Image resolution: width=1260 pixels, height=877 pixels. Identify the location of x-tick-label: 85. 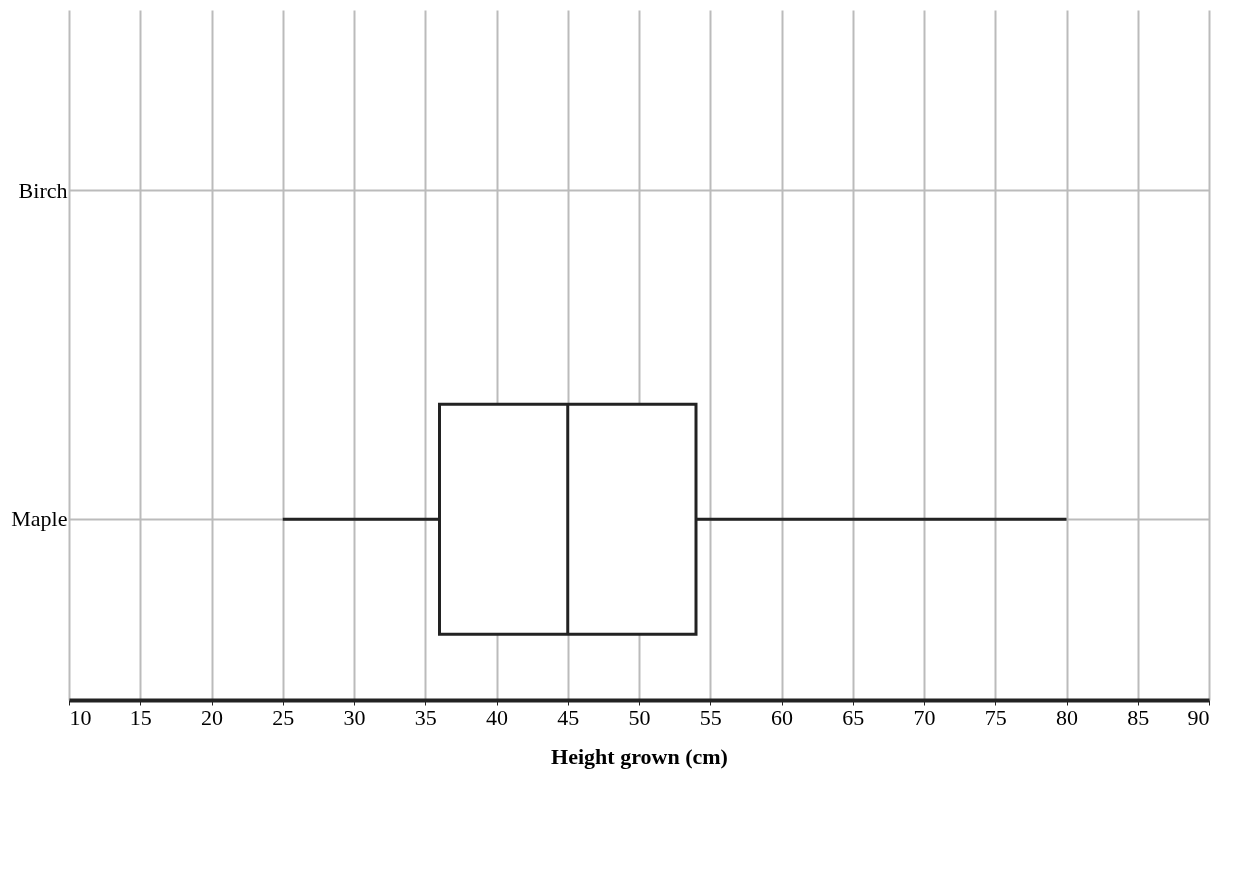
(1138, 717).